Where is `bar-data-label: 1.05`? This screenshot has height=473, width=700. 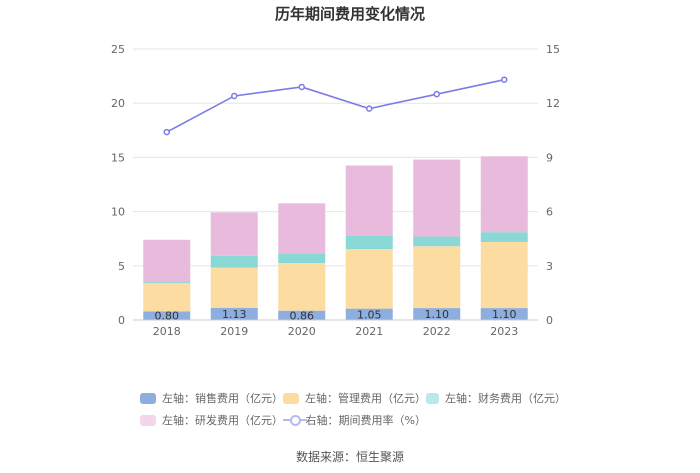 bar-data-label: 1.05 is located at coordinates (369, 314).